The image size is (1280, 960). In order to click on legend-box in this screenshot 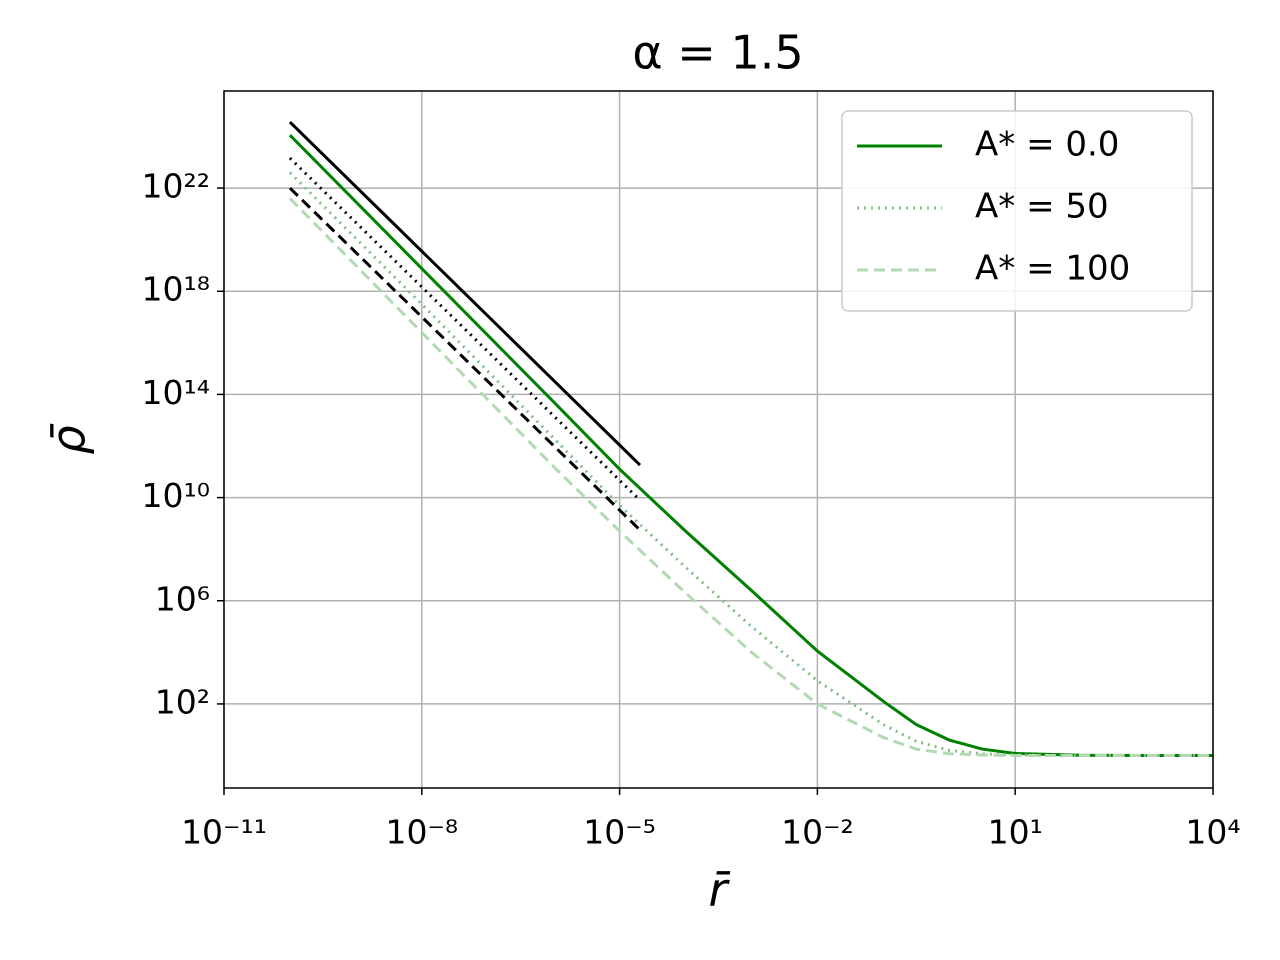, I will do `click(1017, 211)`.